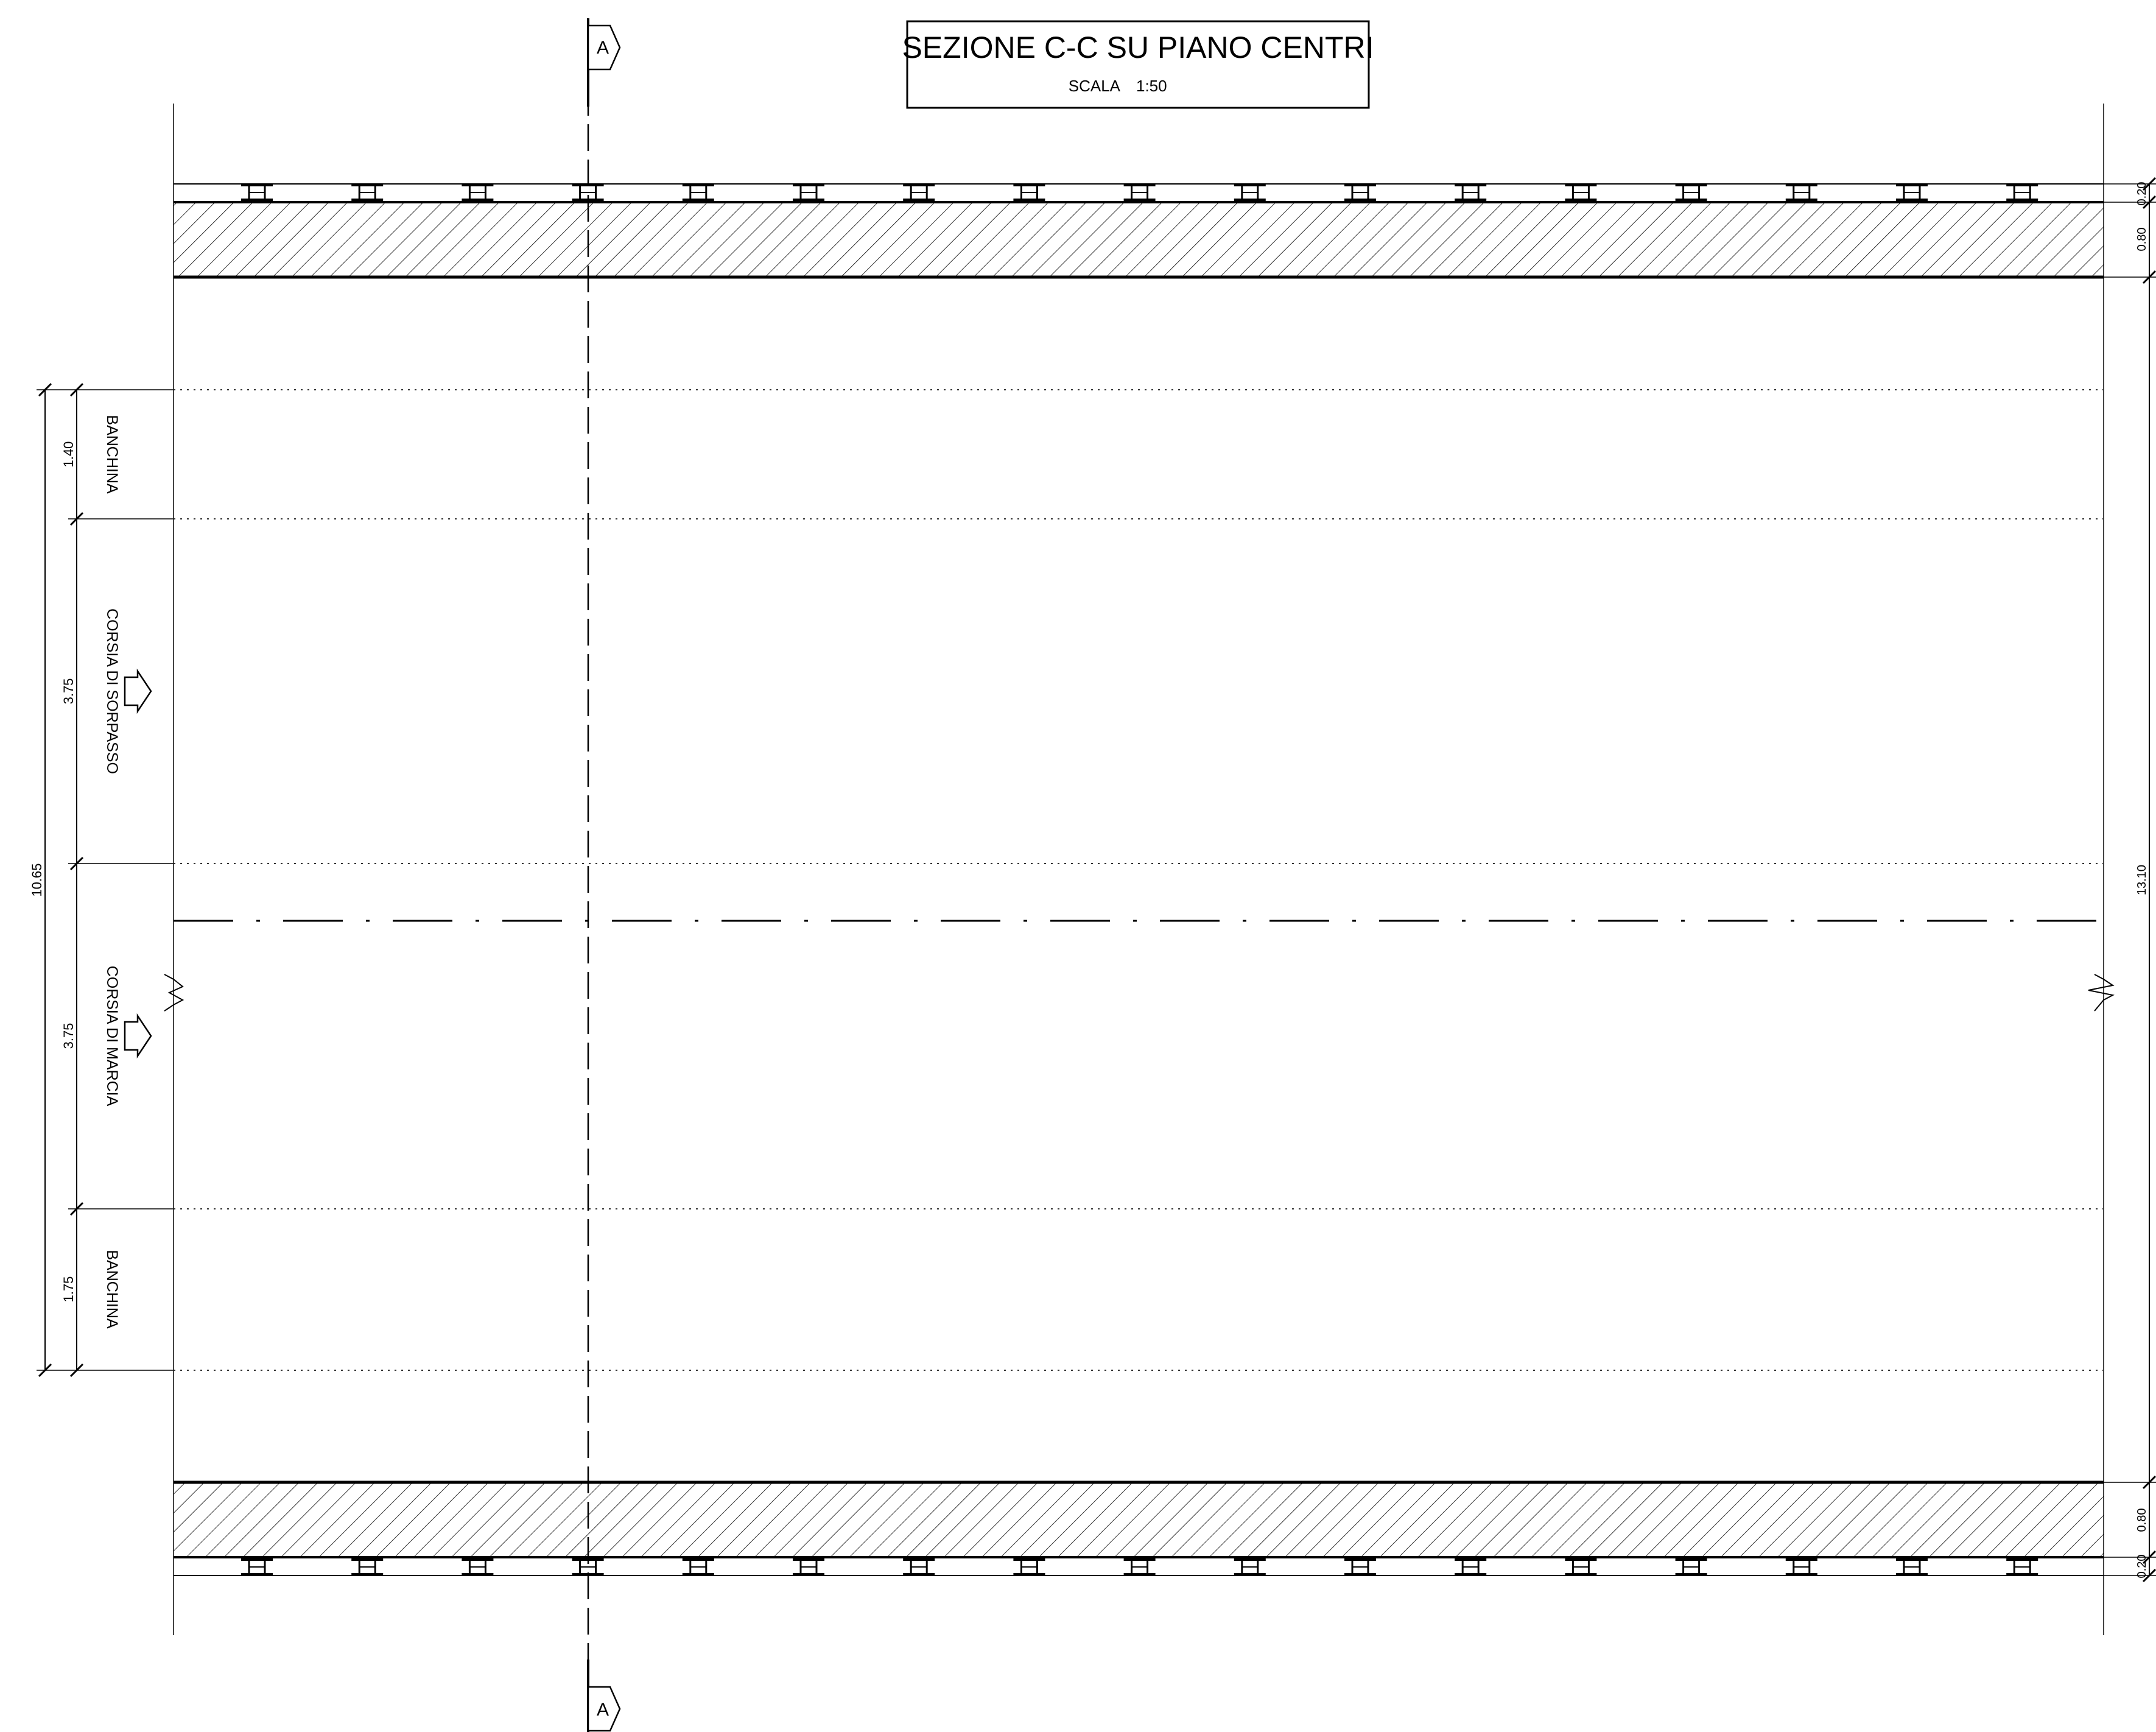 The image size is (2156, 1732). I want to click on dim-bottom-barrier-value: 0.20, so click(2142, 1567).